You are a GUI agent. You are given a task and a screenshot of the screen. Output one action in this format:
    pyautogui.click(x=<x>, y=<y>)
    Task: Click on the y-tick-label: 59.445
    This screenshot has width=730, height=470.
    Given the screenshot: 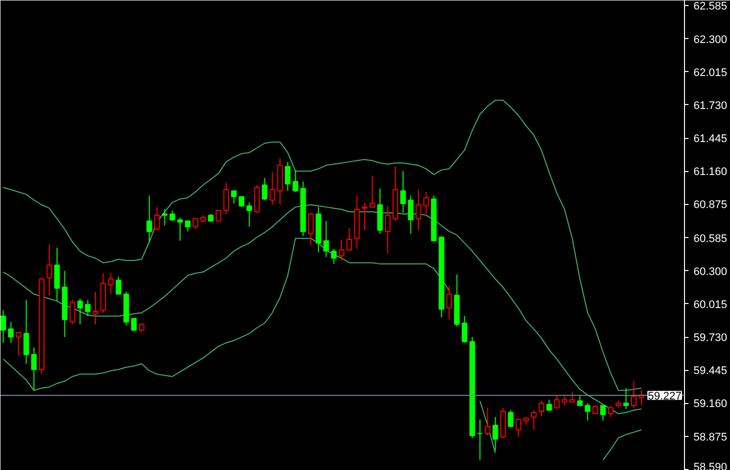 What is the action you would take?
    pyautogui.click(x=711, y=371)
    